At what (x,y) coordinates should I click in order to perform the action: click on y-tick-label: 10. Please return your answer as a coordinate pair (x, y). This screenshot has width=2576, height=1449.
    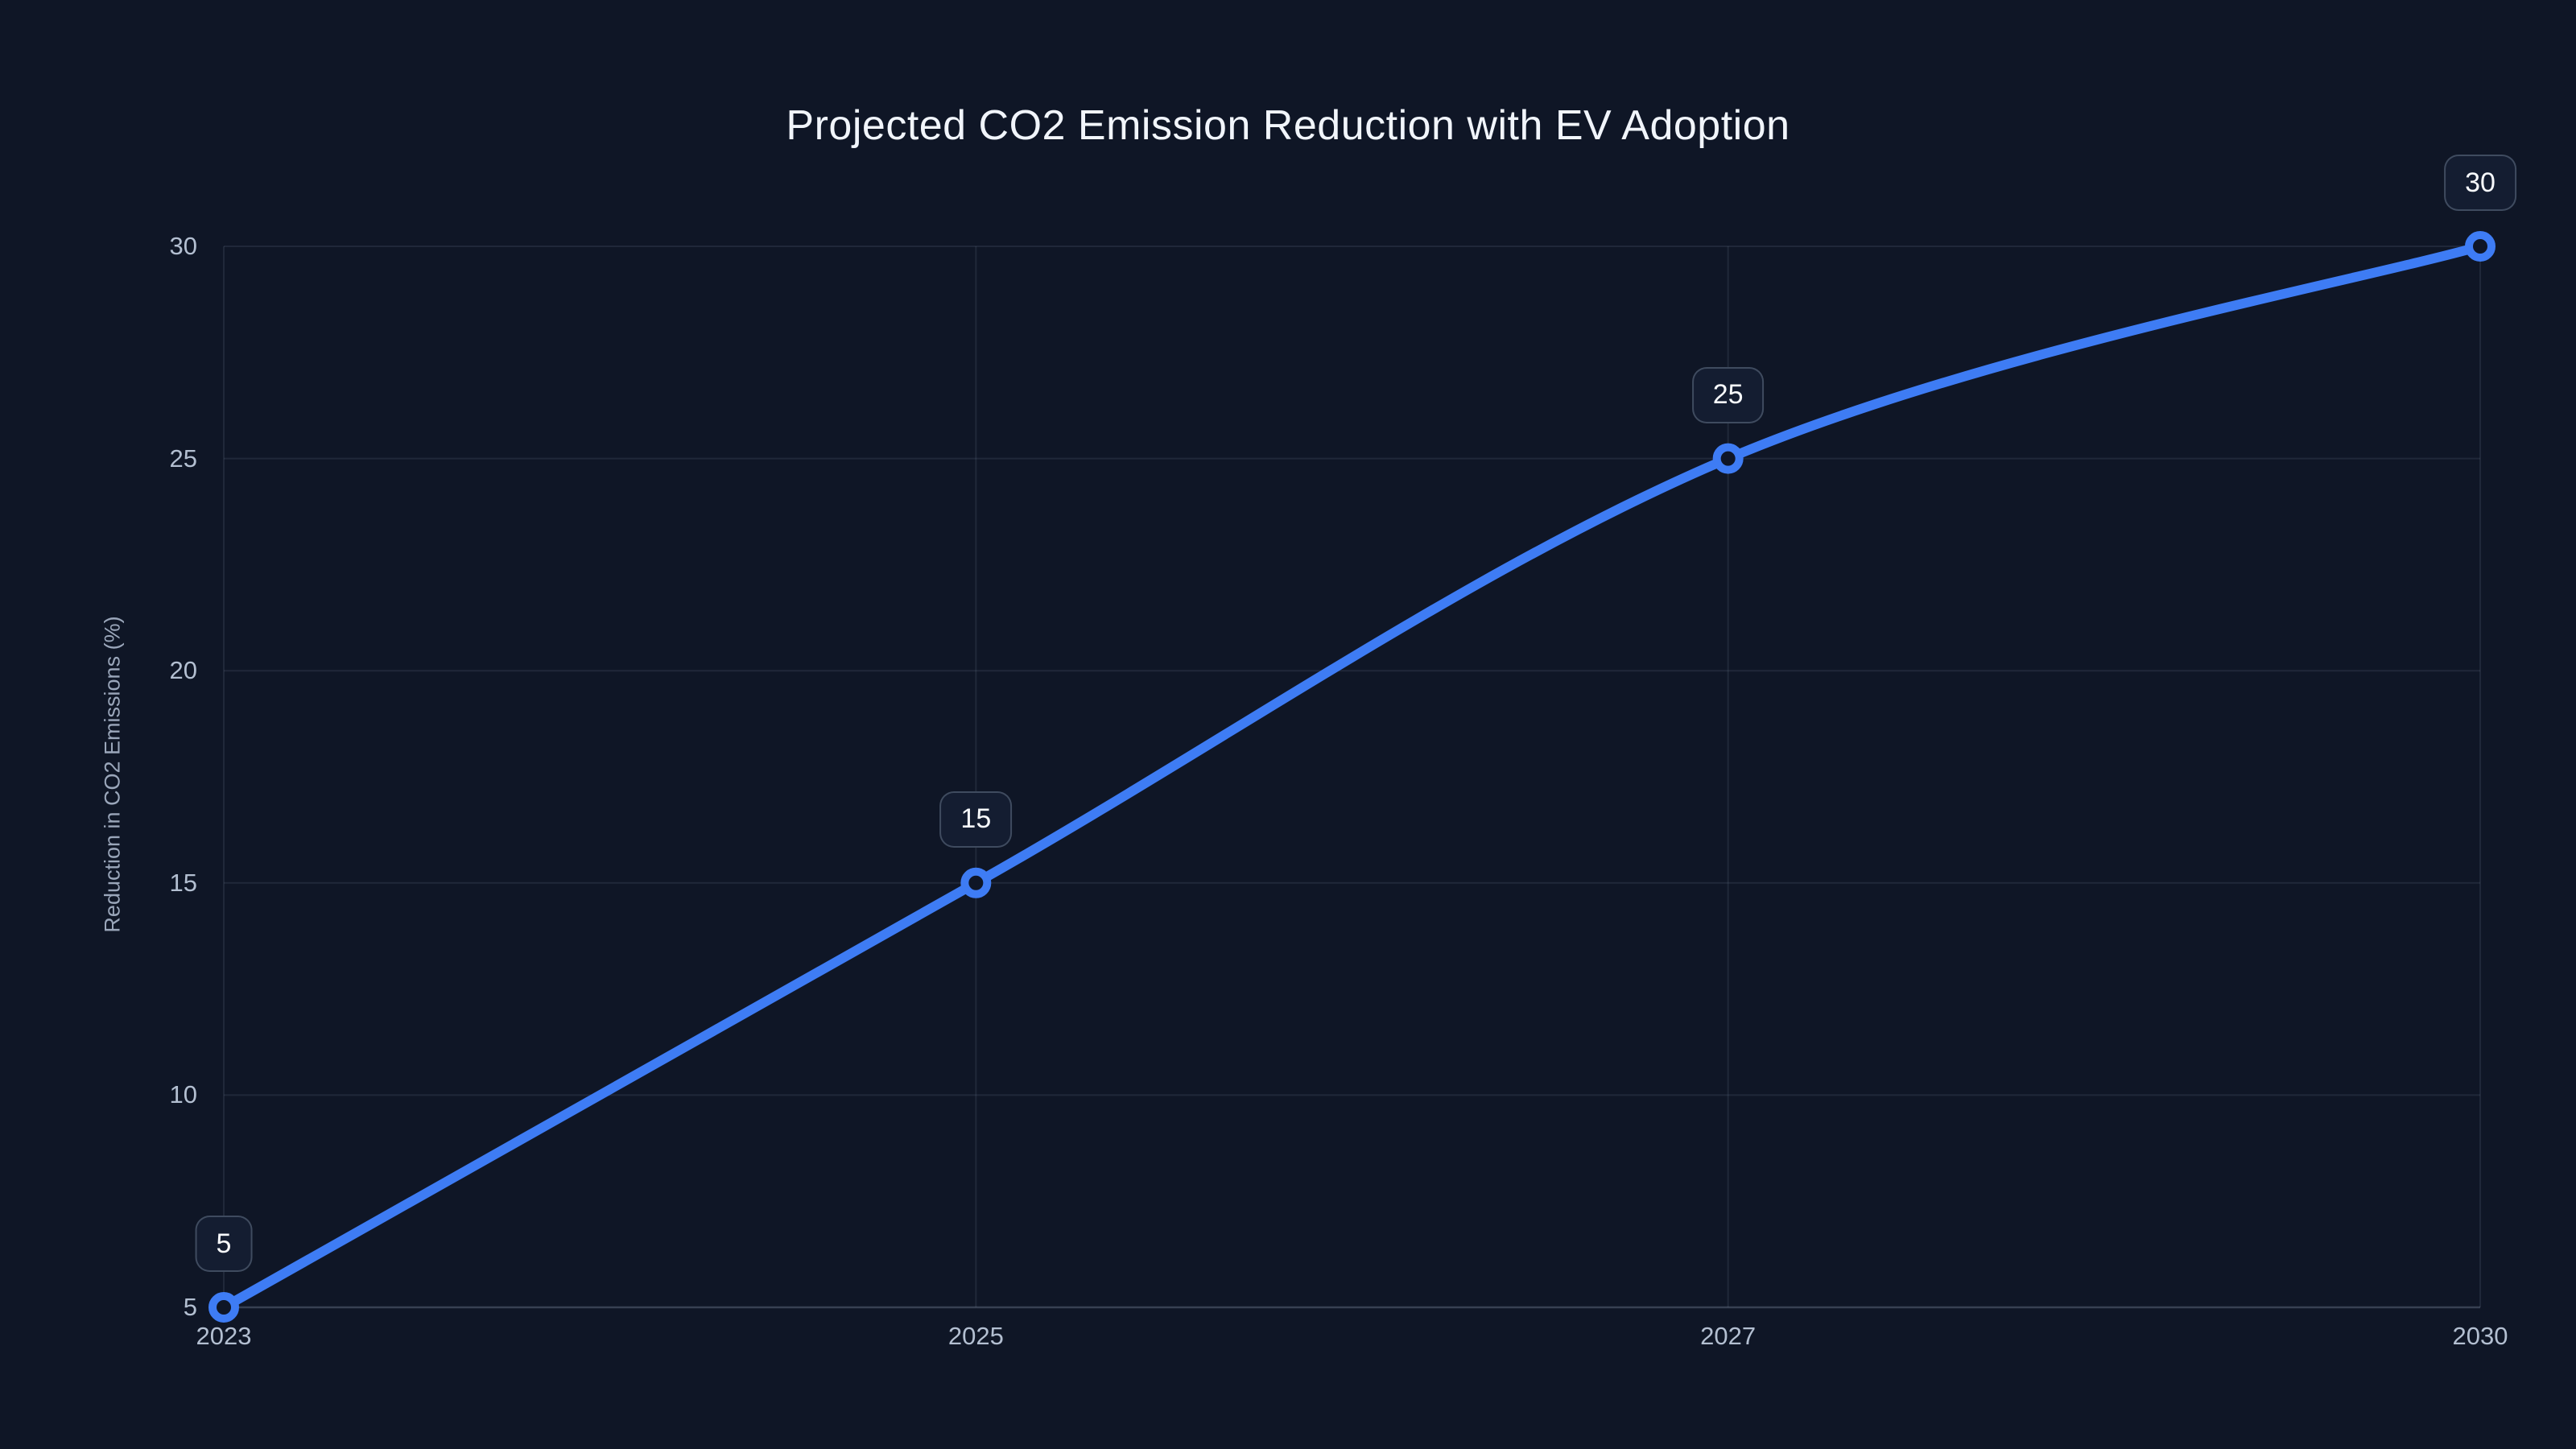
    Looking at the image, I should click on (183, 1094).